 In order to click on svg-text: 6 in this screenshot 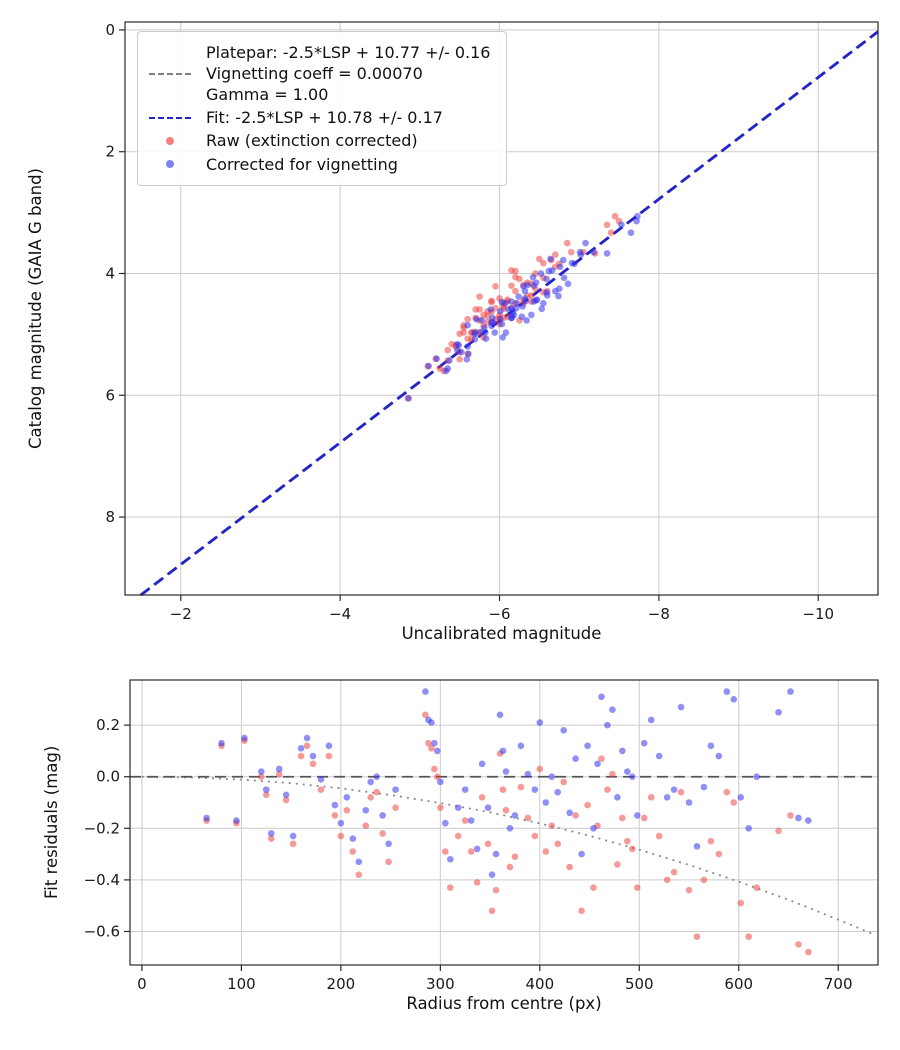, I will do `click(110, 395)`.